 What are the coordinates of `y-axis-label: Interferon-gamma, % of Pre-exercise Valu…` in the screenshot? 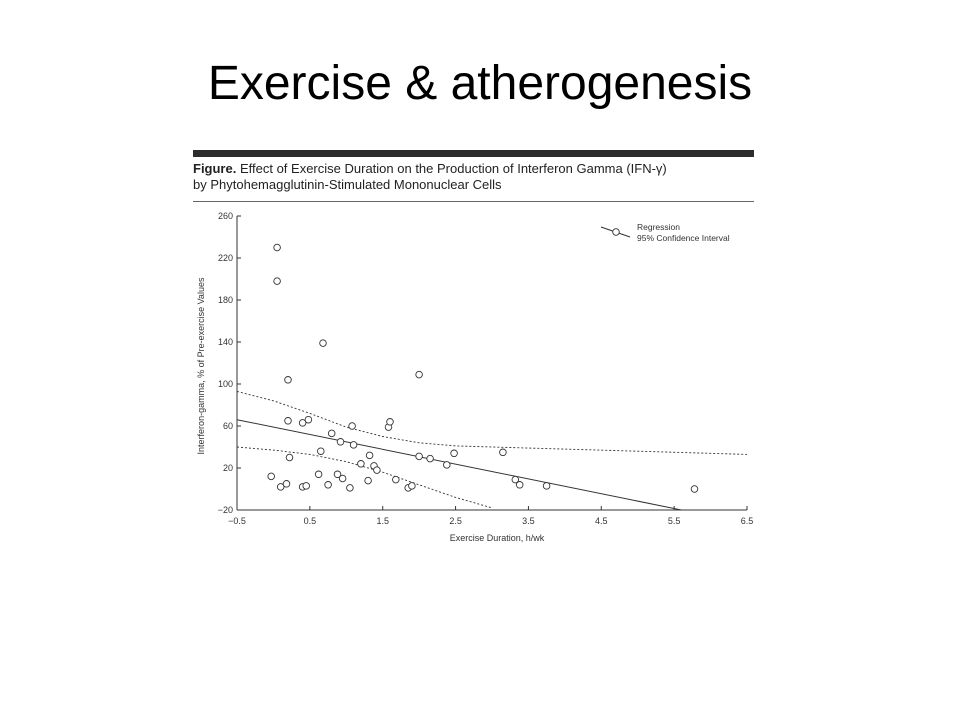 It's located at (201, 365).